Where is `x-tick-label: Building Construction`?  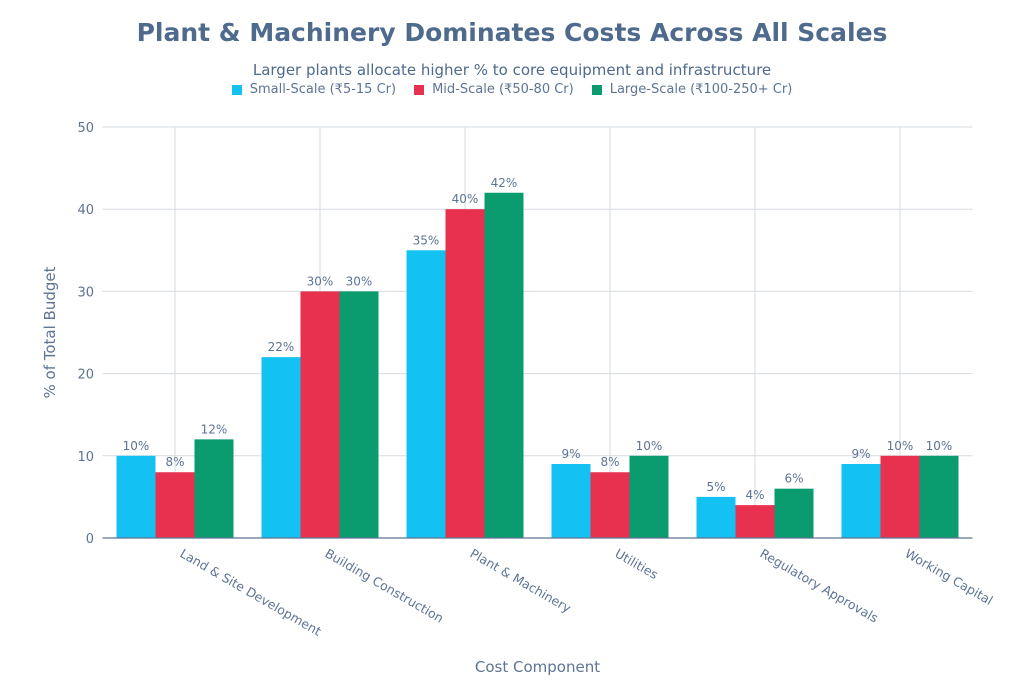
x-tick-label: Building Construction is located at coordinates (385, 586).